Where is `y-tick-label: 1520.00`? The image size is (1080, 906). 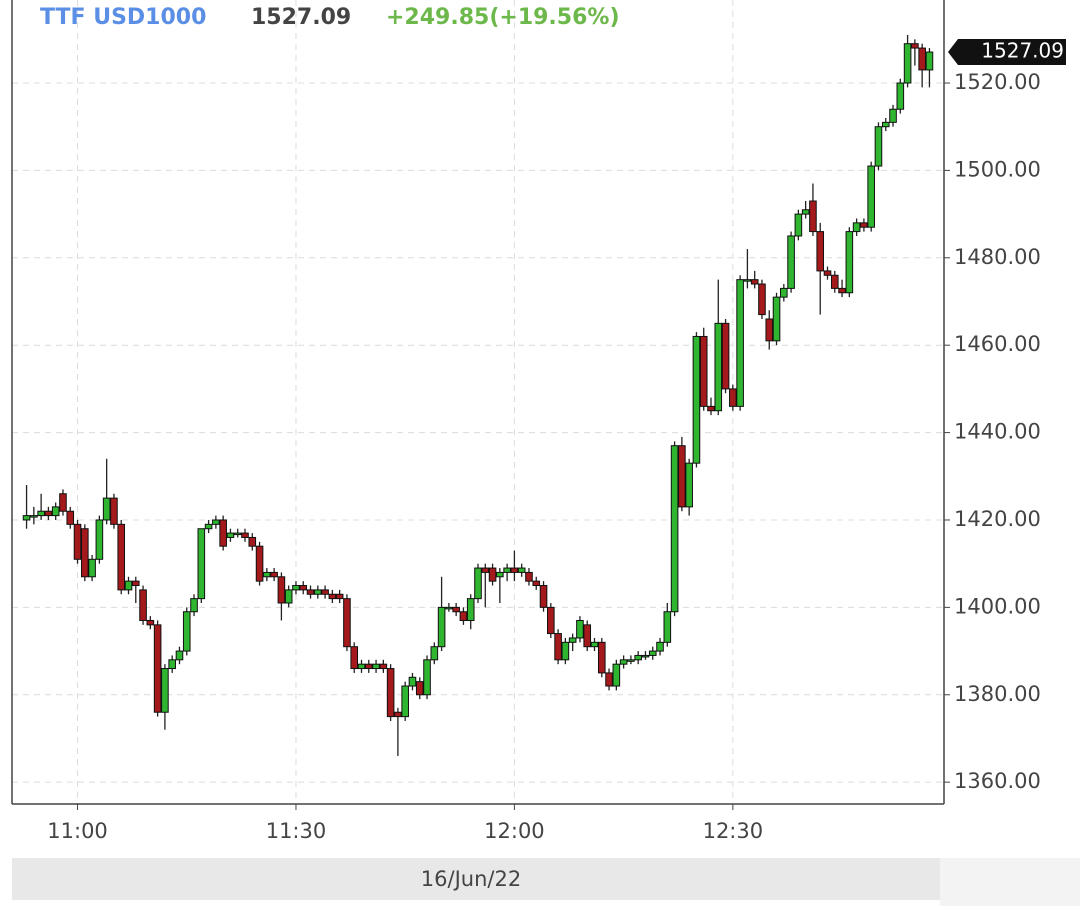 y-tick-label: 1520.00 is located at coordinates (997, 82).